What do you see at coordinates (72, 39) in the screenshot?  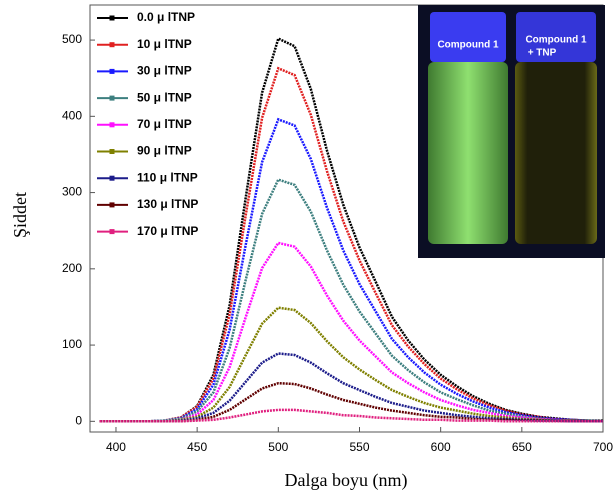 I see `y-tick-label: 500` at bounding box center [72, 39].